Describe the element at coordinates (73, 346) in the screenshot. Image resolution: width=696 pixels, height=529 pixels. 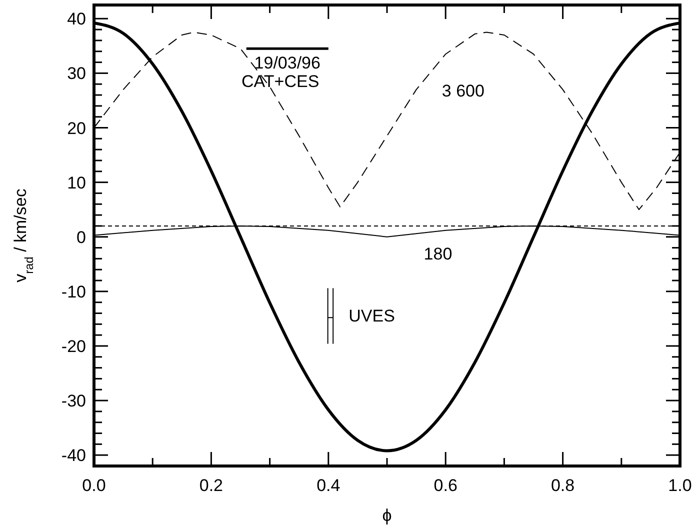
I see `y-tick-label: -20` at that location.